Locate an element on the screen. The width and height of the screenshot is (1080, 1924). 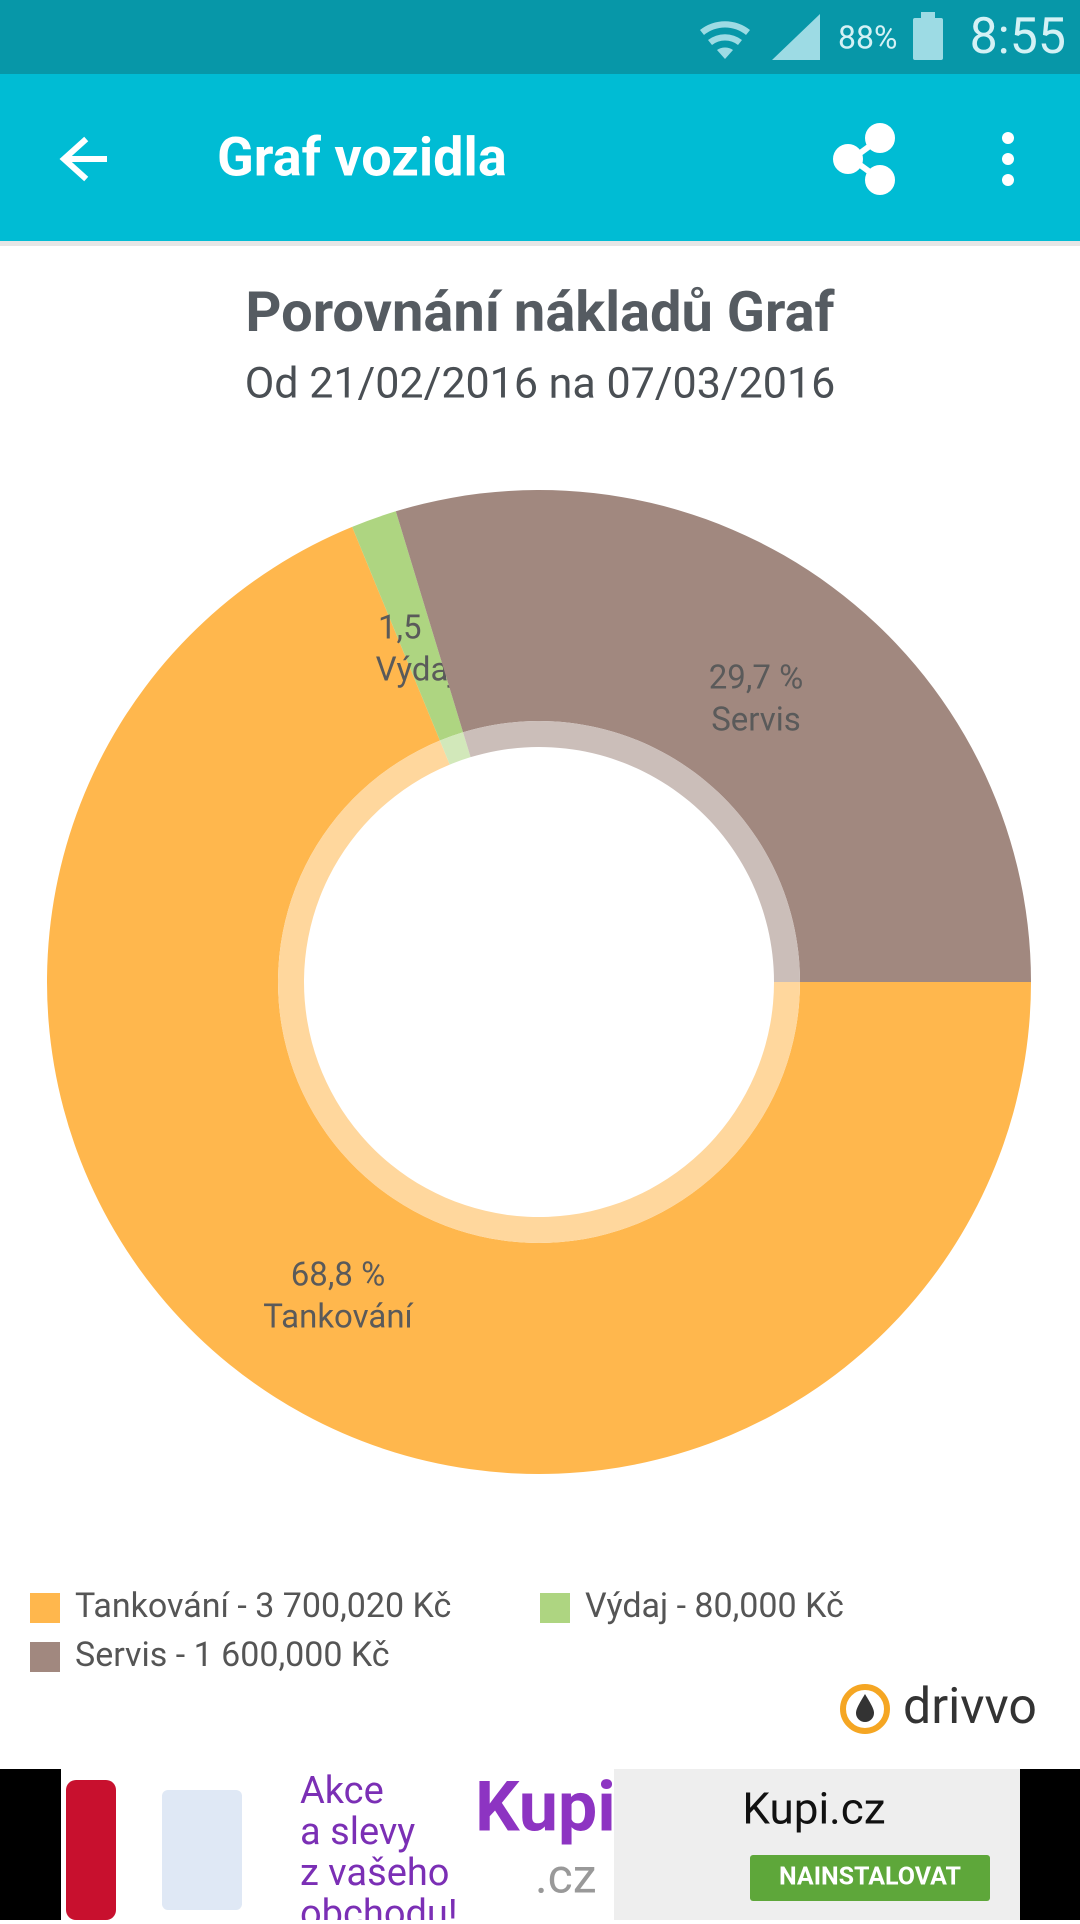
slice-value-label: 68,8 % is located at coordinates (338, 1275).